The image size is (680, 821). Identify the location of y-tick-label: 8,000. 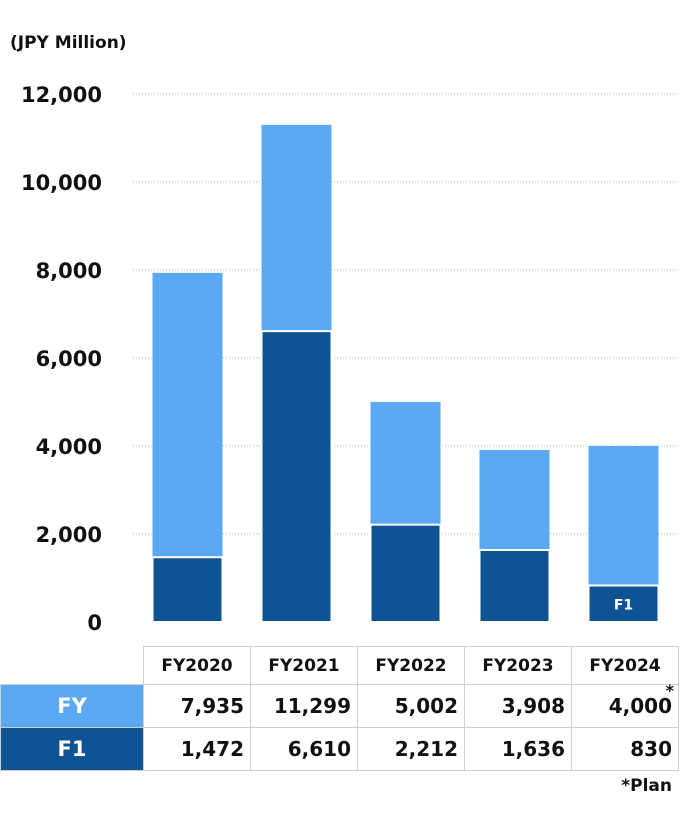
(69, 271).